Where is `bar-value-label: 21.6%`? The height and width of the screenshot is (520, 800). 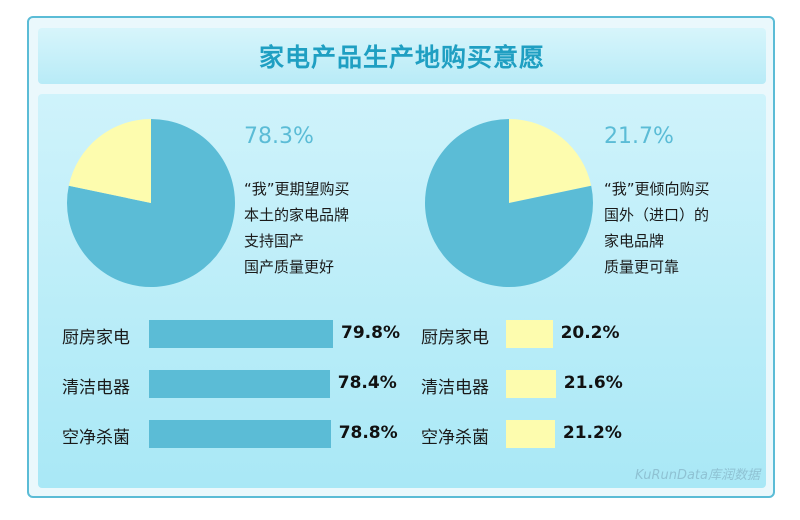
bar-value-label: 21.6% is located at coordinates (593, 383).